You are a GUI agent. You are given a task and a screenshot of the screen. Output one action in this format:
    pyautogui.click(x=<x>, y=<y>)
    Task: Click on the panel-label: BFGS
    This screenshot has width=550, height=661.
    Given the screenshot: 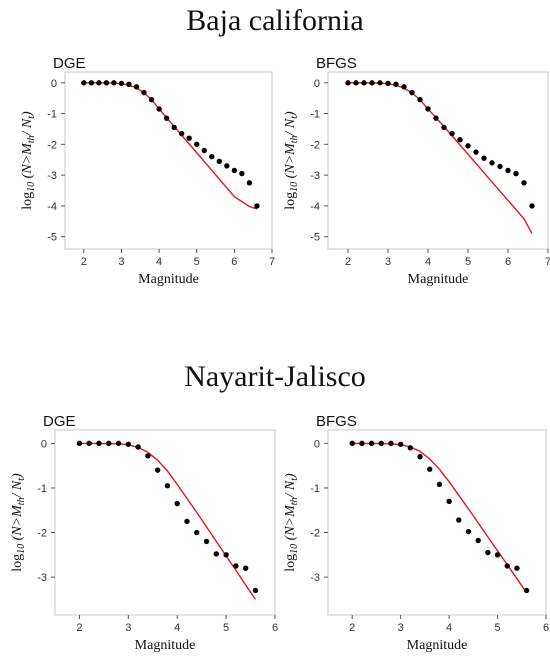 What is the action you would take?
    pyautogui.click(x=336, y=63)
    